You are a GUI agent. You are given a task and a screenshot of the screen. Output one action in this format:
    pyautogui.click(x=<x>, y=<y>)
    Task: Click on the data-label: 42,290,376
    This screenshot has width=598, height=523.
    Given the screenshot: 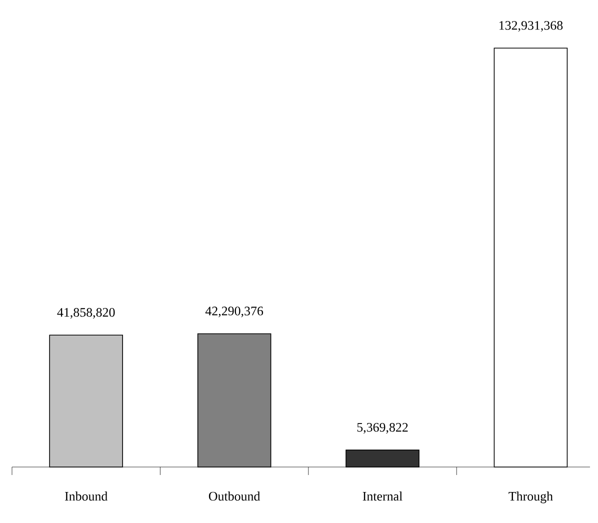 What is the action you would take?
    pyautogui.click(x=234, y=312)
    